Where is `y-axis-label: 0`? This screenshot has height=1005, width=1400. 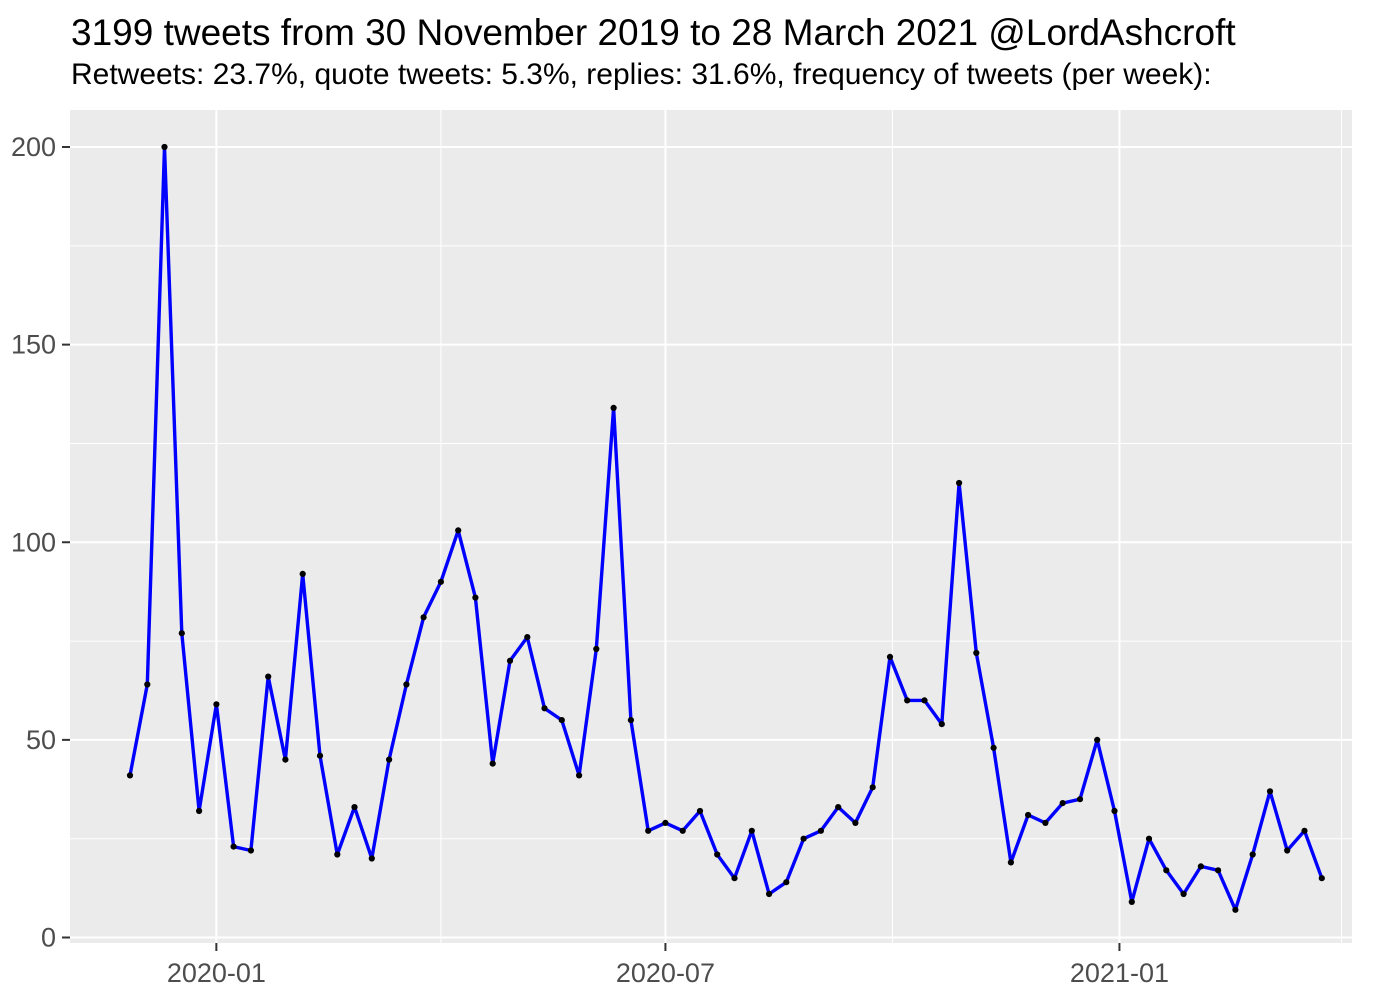 y-axis-label: 0 is located at coordinates (48, 938).